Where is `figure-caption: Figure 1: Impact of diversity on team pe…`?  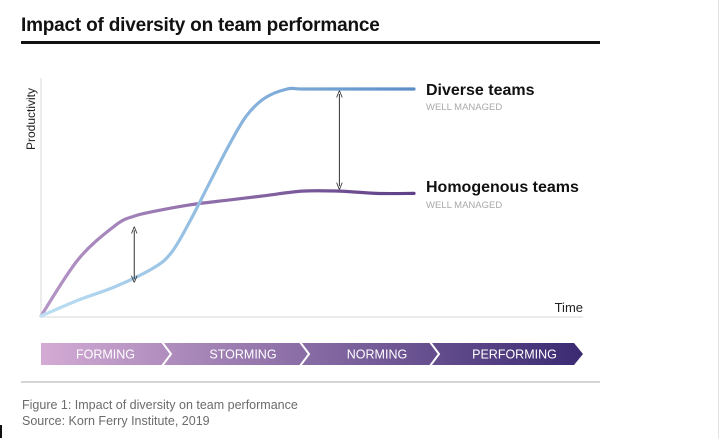 figure-caption: Figure 1: Impact of diversity on team pe… is located at coordinates (160, 405).